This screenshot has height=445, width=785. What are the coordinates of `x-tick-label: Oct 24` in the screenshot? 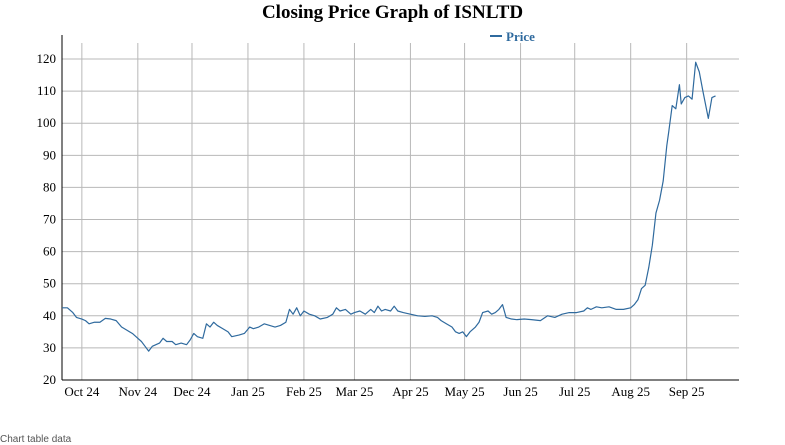 It's located at (82, 391).